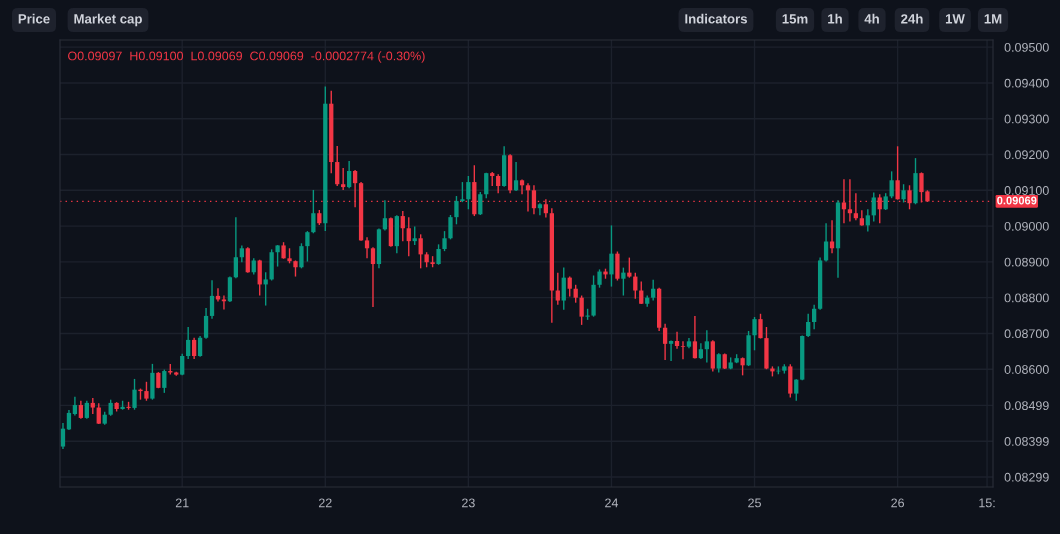  I want to click on x-tick-label: 26, so click(898, 503).